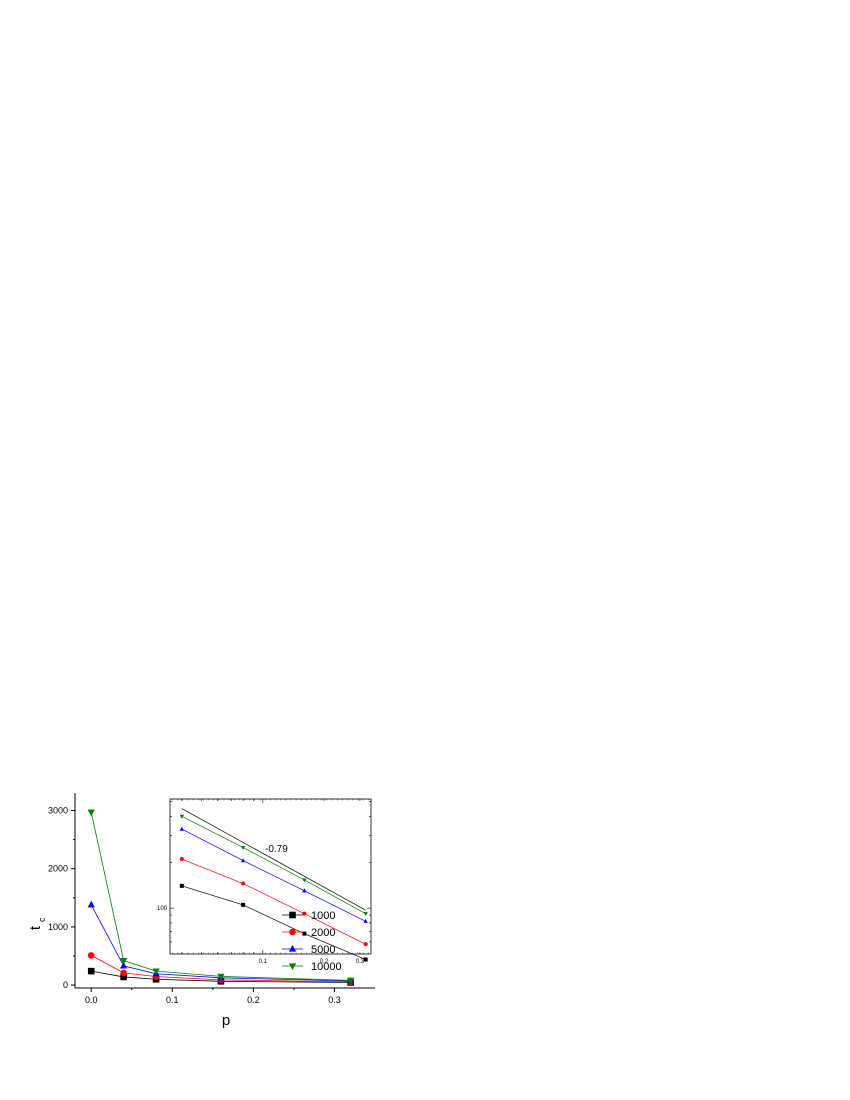 The height and width of the screenshot is (1100, 850). Describe the element at coordinates (162, 909) in the screenshot. I see `inset-y-tick-label: 100` at that location.